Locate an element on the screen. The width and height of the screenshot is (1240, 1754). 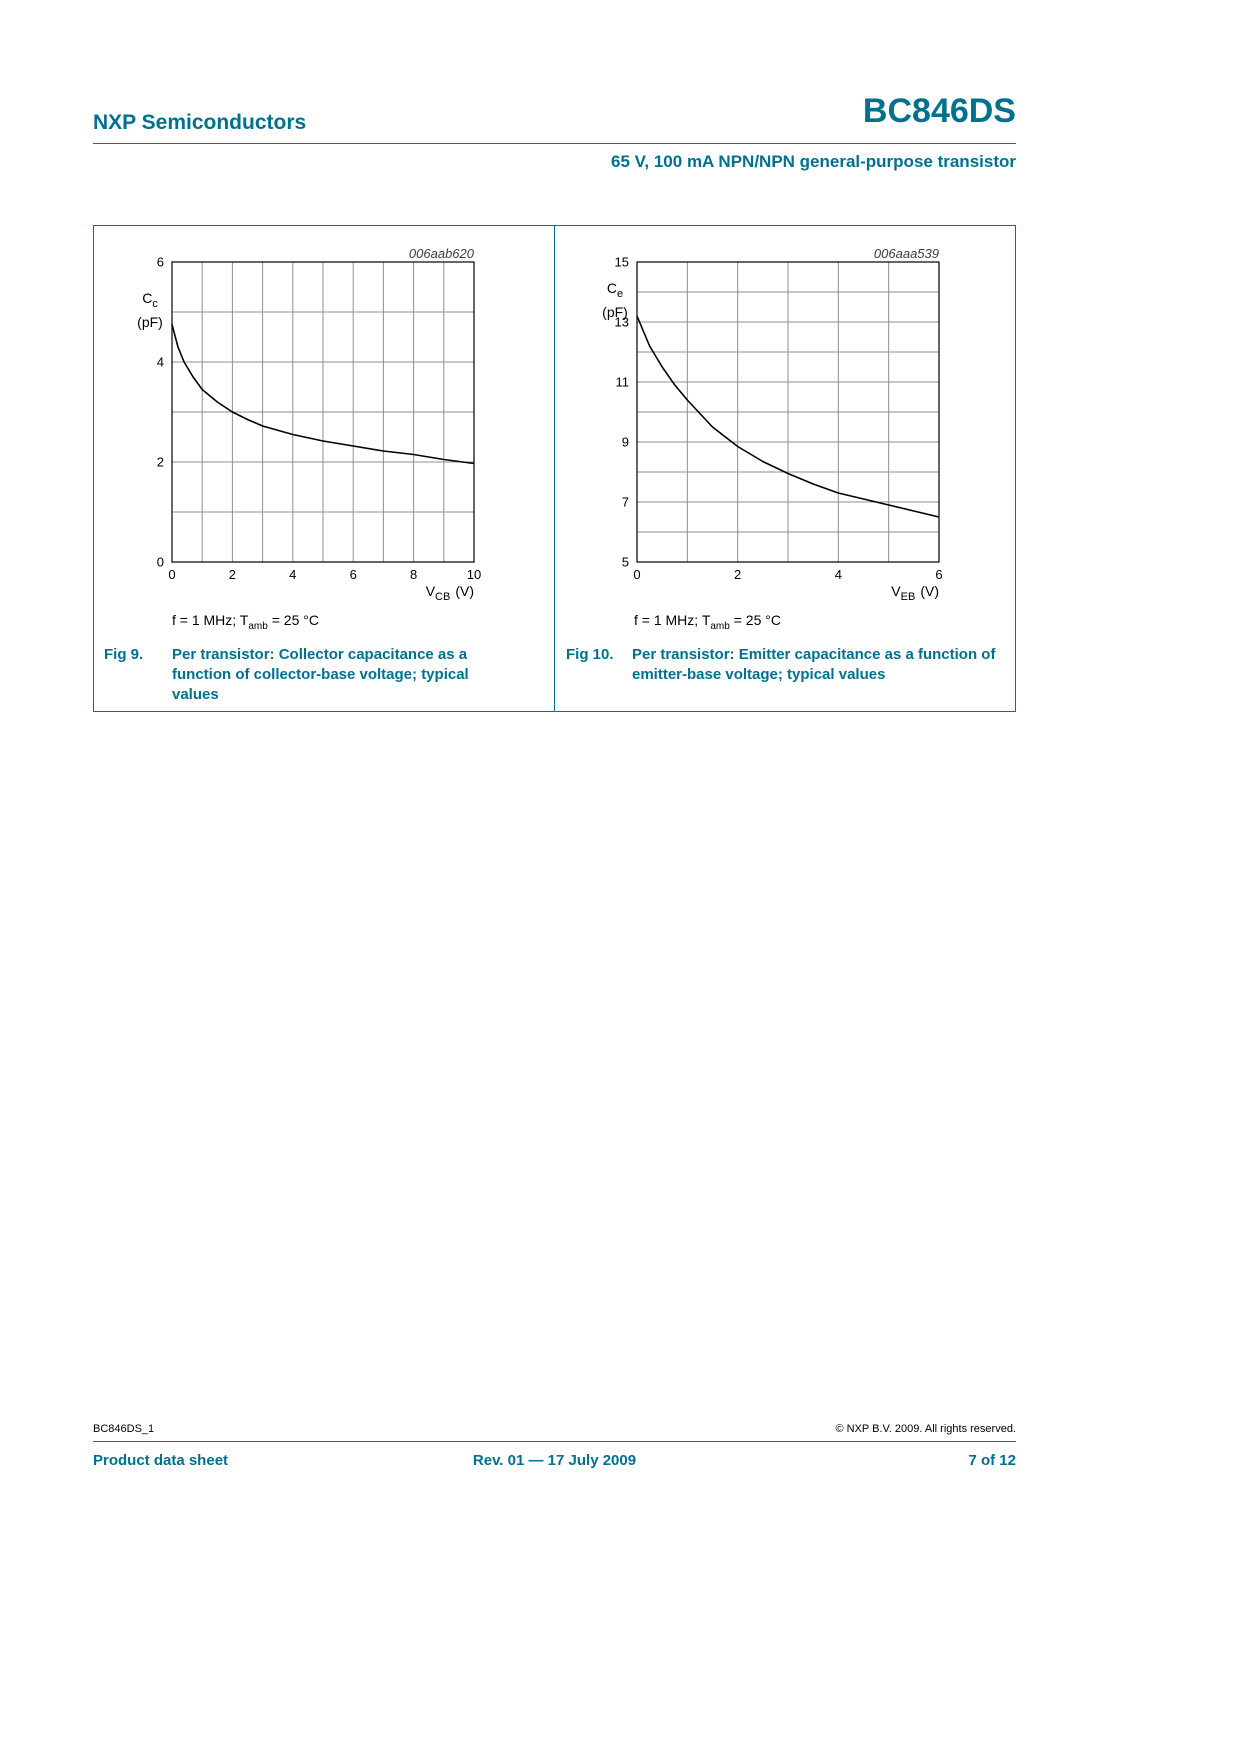
fig10-y-axis-symbol: Ce is located at coordinates (615, 291).